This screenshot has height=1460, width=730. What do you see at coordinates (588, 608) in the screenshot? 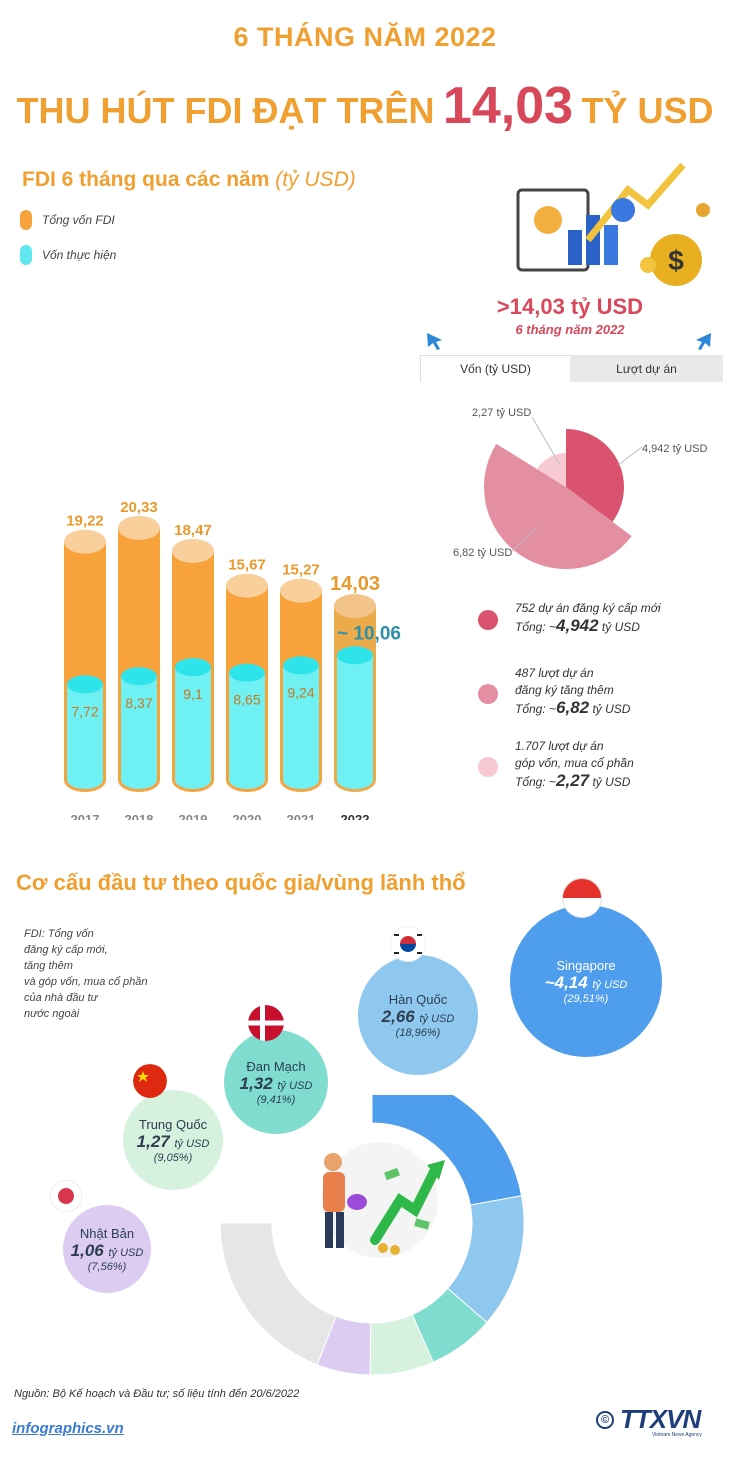
I see `pie-legend-new-line1: 752 dự án đăng ký cấp mới` at bounding box center [588, 608].